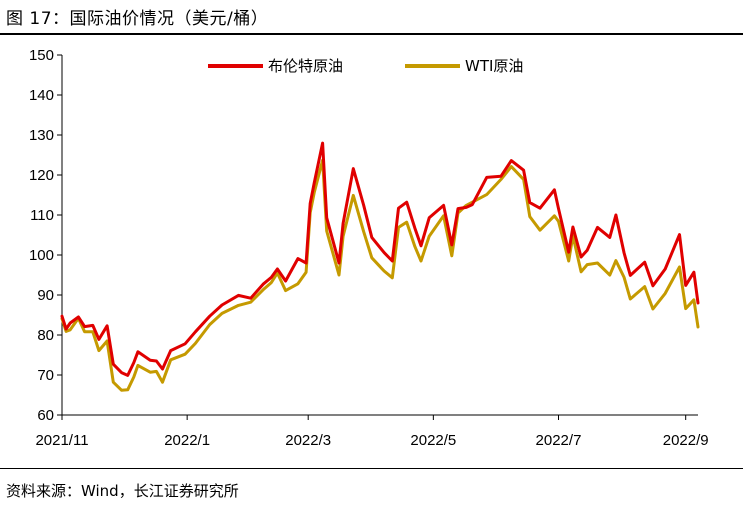 Image resolution: width=743 pixels, height=510 pixels. Describe the element at coordinates (45, 375) in the screenshot. I see `y-tick-label: 70` at that location.